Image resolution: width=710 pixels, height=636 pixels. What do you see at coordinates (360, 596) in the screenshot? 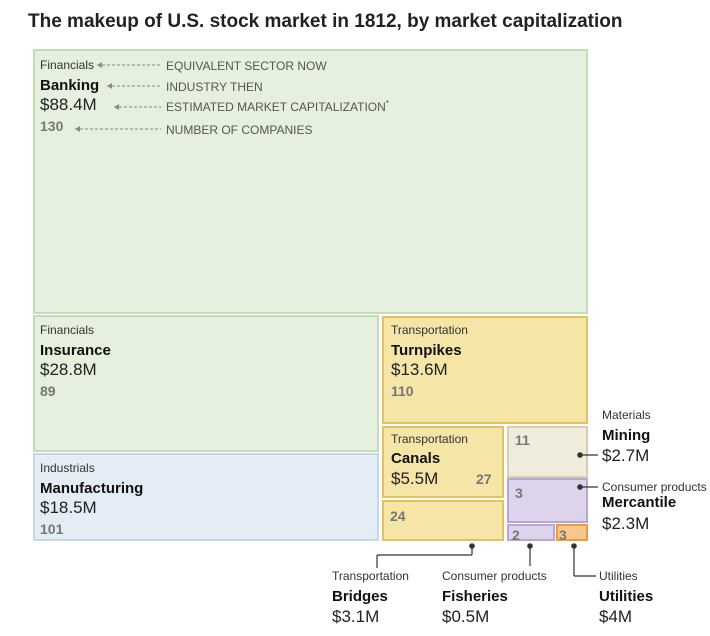
I see `bridges-callout-industry: Bridges` at bounding box center [360, 596].